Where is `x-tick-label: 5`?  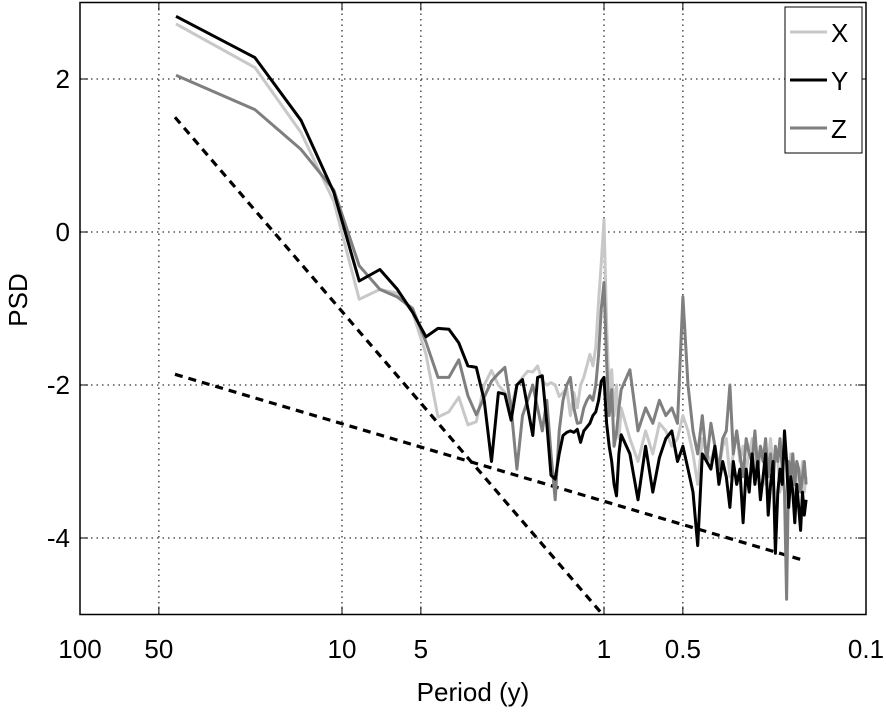
x-tick-label: 5 is located at coordinates (421, 649).